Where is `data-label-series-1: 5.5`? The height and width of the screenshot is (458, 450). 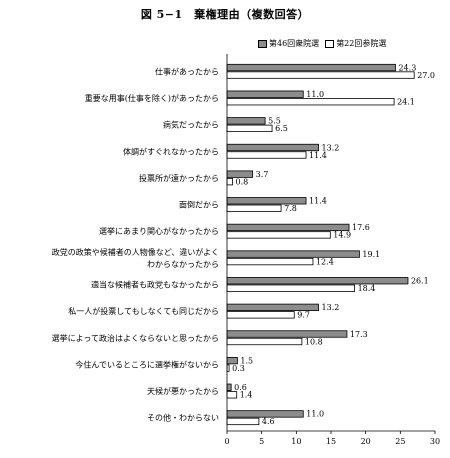
data-label-series-1: 5.5 is located at coordinates (274, 121).